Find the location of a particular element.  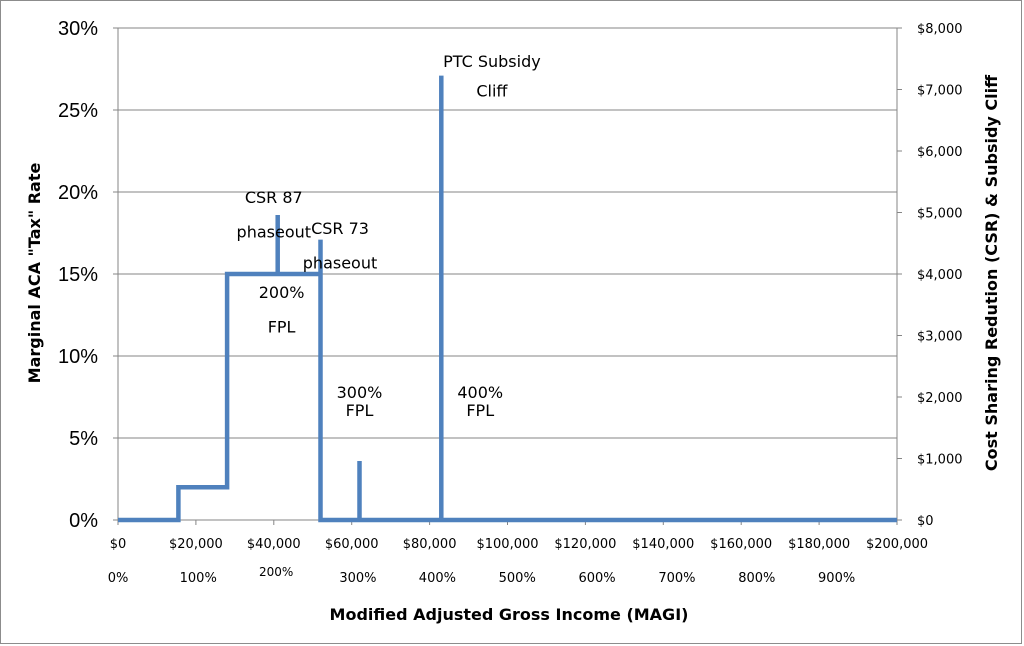

x-axis-title: Modified Adjusted Gross Income (MAGI) is located at coordinates (509, 614).